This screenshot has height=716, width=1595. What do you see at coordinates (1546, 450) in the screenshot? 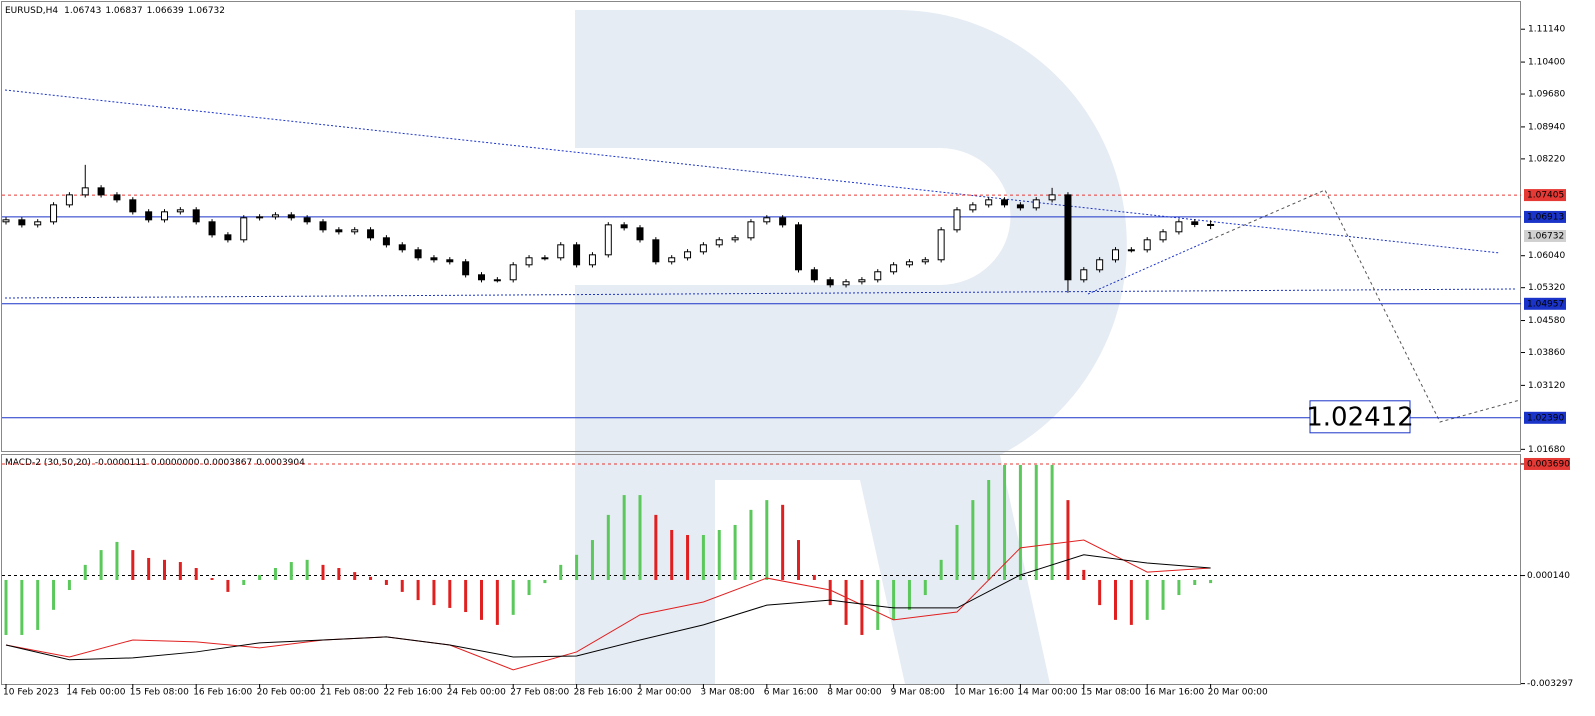
I see `y-tick-label: 1.01680` at bounding box center [1546, 450].